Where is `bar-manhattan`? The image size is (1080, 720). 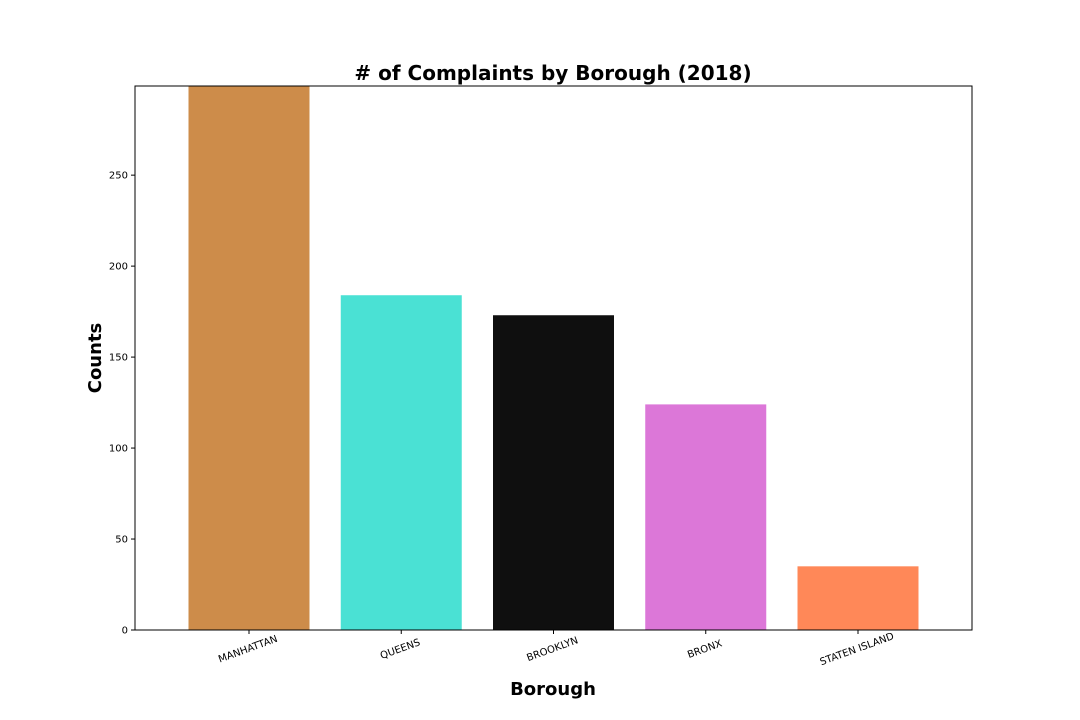
bar-manhattan is located at coordinates (249, 358).